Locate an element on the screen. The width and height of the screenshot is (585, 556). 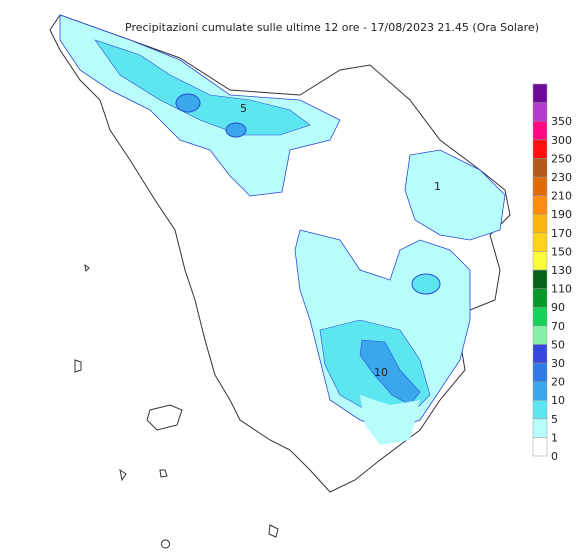
legend-label: 1 is located at coordinates (554, 437).